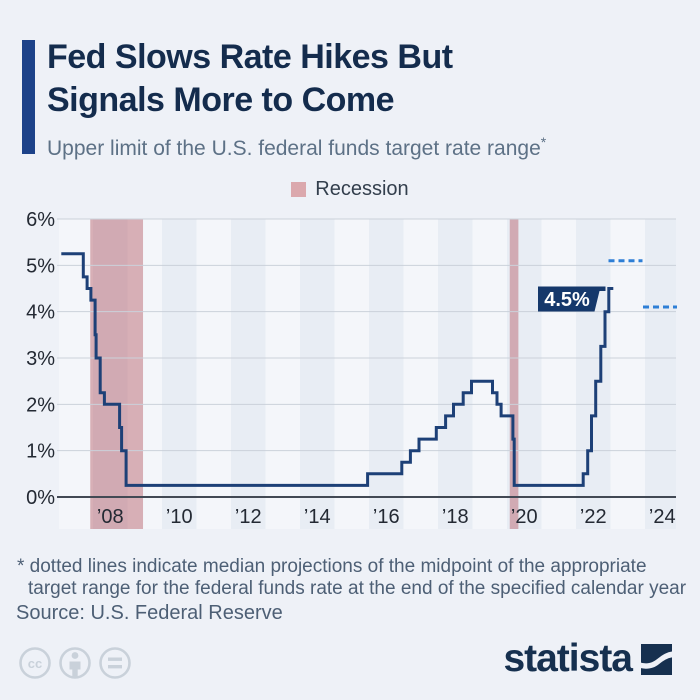 Image resolution: width=700 pixels, height=700 pixels. Describe the element at coordinates (248, 517) in the screenshot. I see `x-tick-label: ’12` at that location.